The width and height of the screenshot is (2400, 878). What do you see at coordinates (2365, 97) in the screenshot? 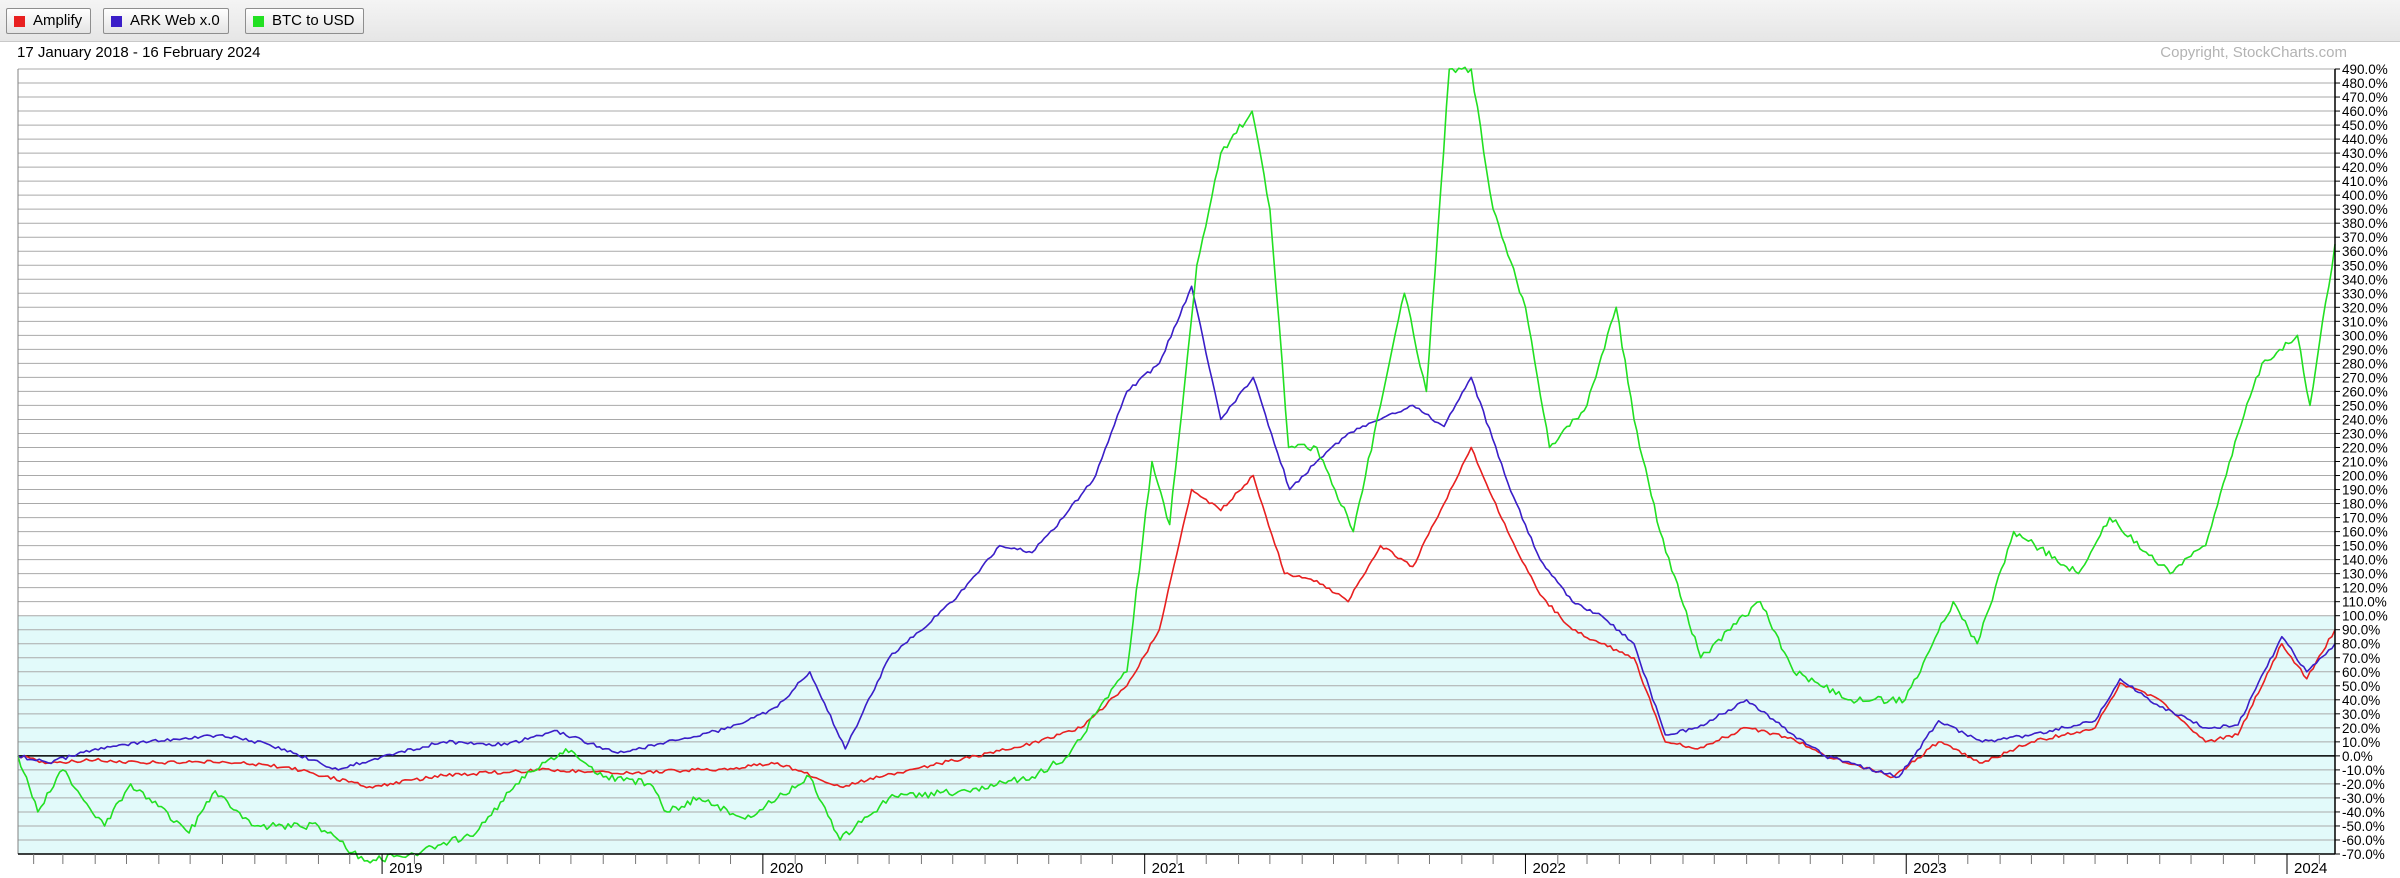
I see `y-tick-label: 470.0%` at bounding box center [2365, 97].